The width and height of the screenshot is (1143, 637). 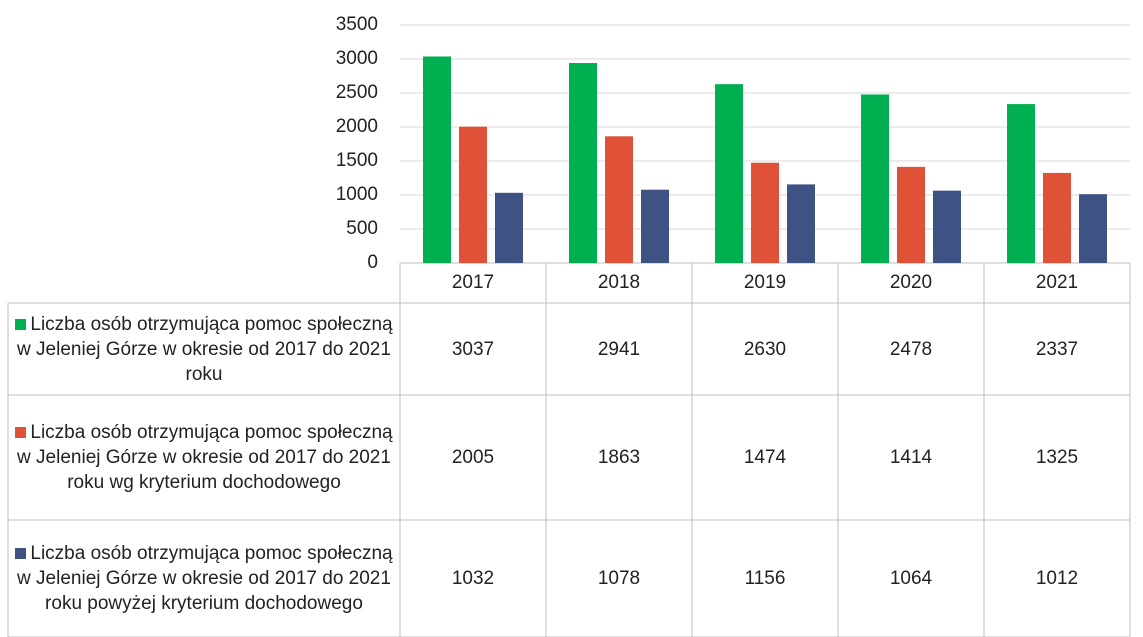 What do you see at coordinates (357, 126) in the screenshot?
I see `y-tick-label: 2000` at bounding box center [357, 126].